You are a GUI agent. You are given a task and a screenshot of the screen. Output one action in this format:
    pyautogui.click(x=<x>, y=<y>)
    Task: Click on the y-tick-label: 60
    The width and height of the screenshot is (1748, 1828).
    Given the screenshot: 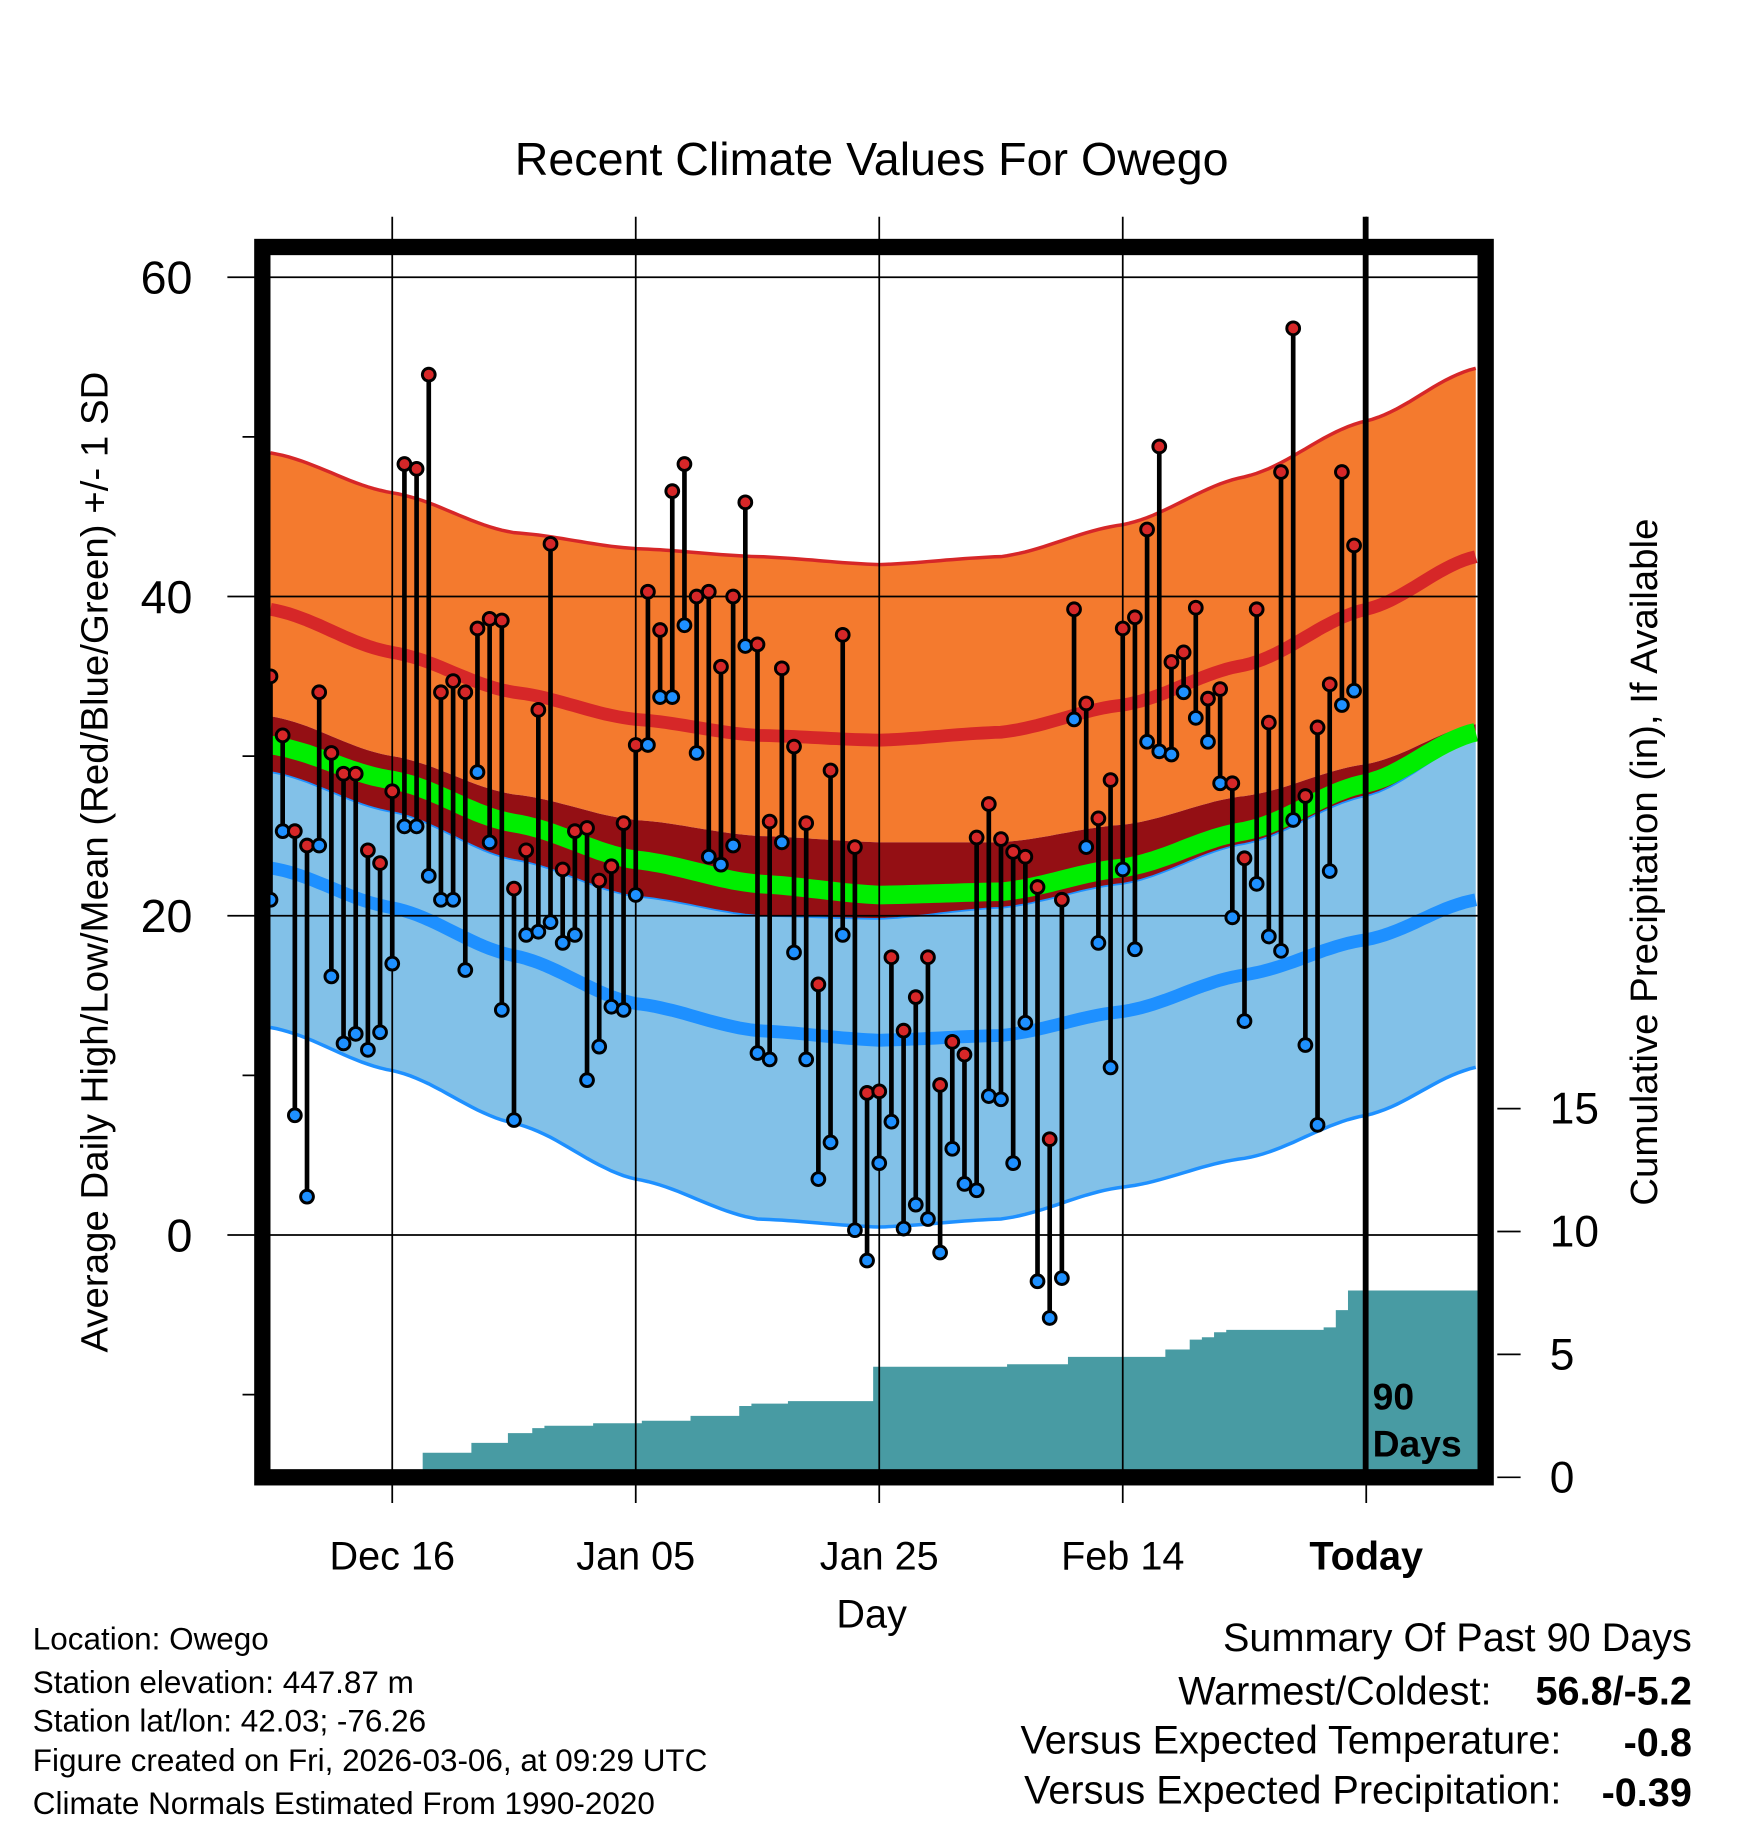 What is the action you would take?
    pyautogui.click(x=167, y=278)
    